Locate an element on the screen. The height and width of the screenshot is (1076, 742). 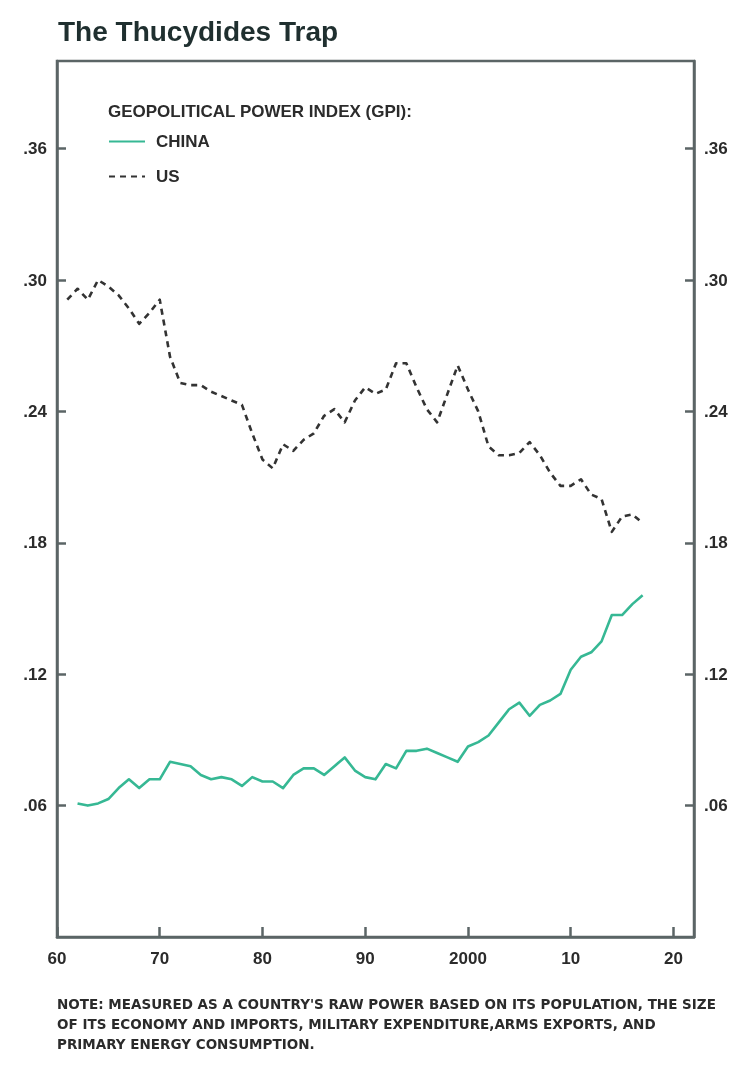
legend-title: GEOPOLITICAL POWER INDEX (GPI): is located at coordinates (260, 111).